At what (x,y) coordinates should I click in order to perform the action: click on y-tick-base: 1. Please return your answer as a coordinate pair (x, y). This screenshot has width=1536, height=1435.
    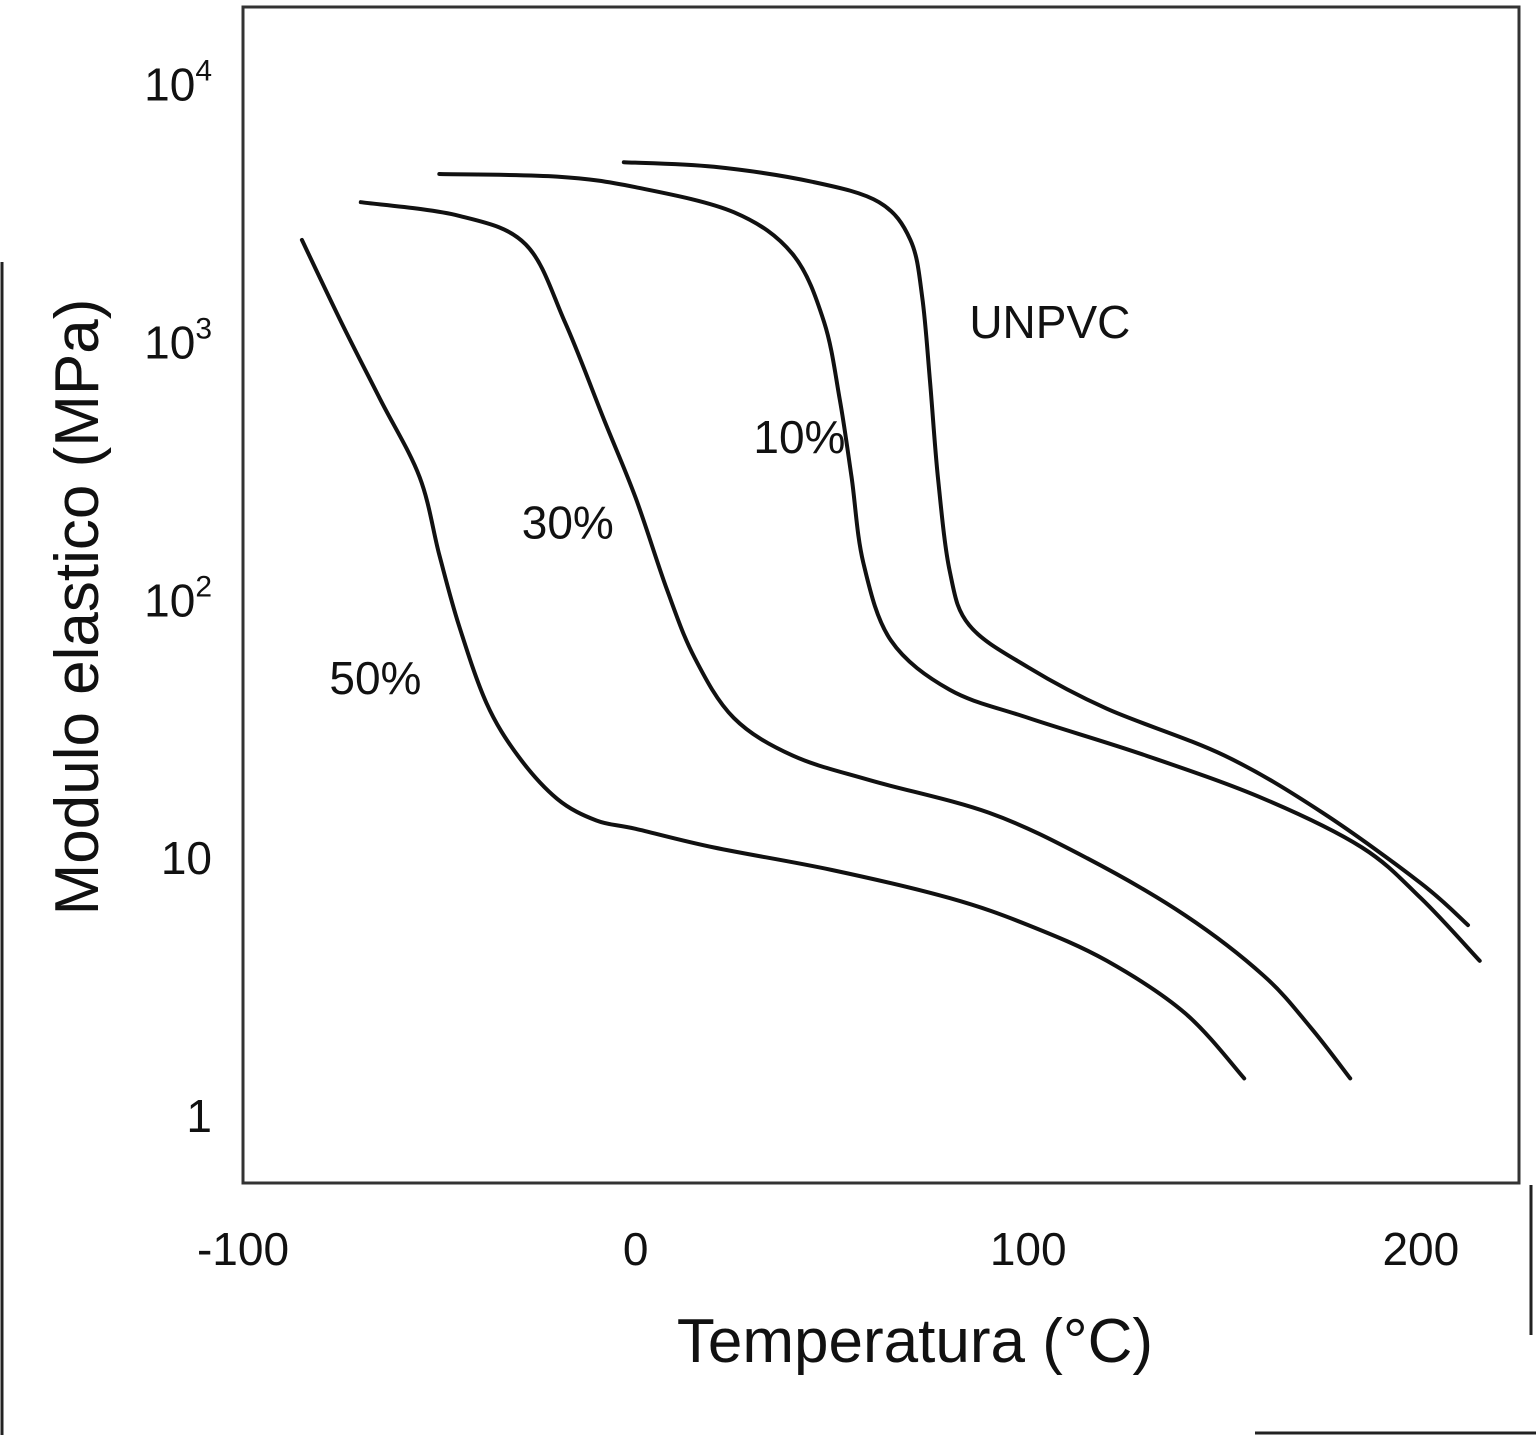
    Looking at the image, I should click on (199, 1116).